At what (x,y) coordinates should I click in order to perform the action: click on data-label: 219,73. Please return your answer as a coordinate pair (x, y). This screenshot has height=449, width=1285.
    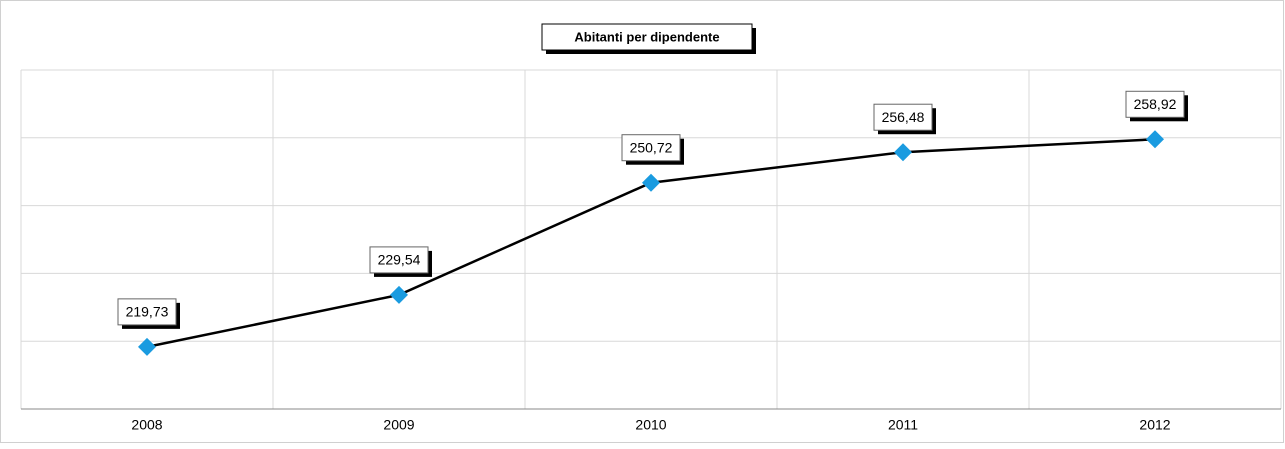
    Looking at the image, I should click on (147, 312).